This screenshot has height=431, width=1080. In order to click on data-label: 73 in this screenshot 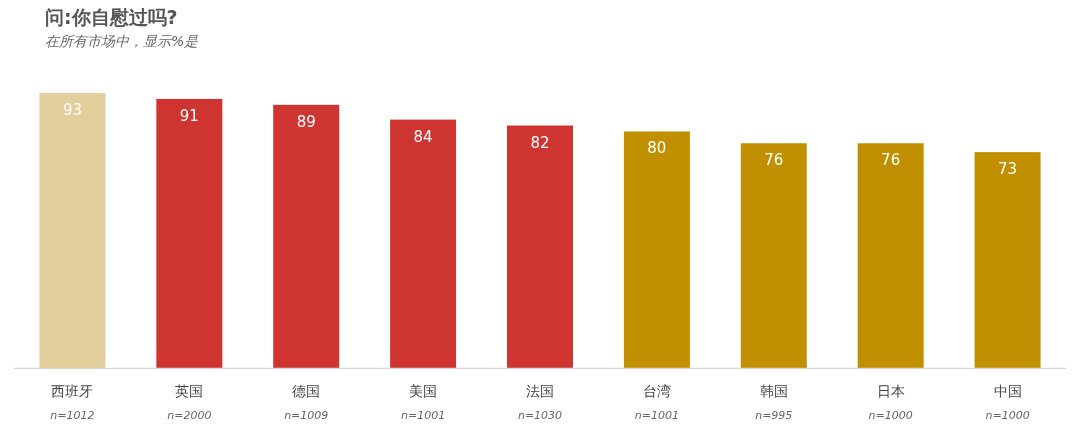, I will do `click(1008, 169)`.